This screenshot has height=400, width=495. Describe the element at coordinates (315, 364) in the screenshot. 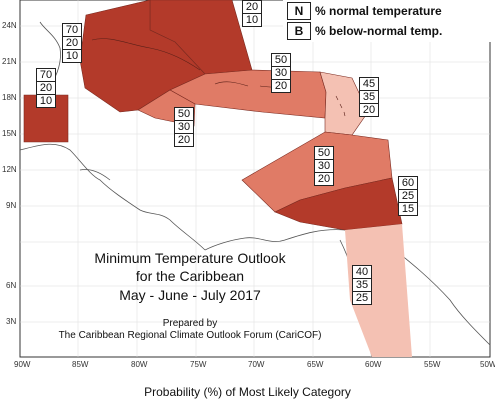

I see `lon-tick: 65W` at that location.